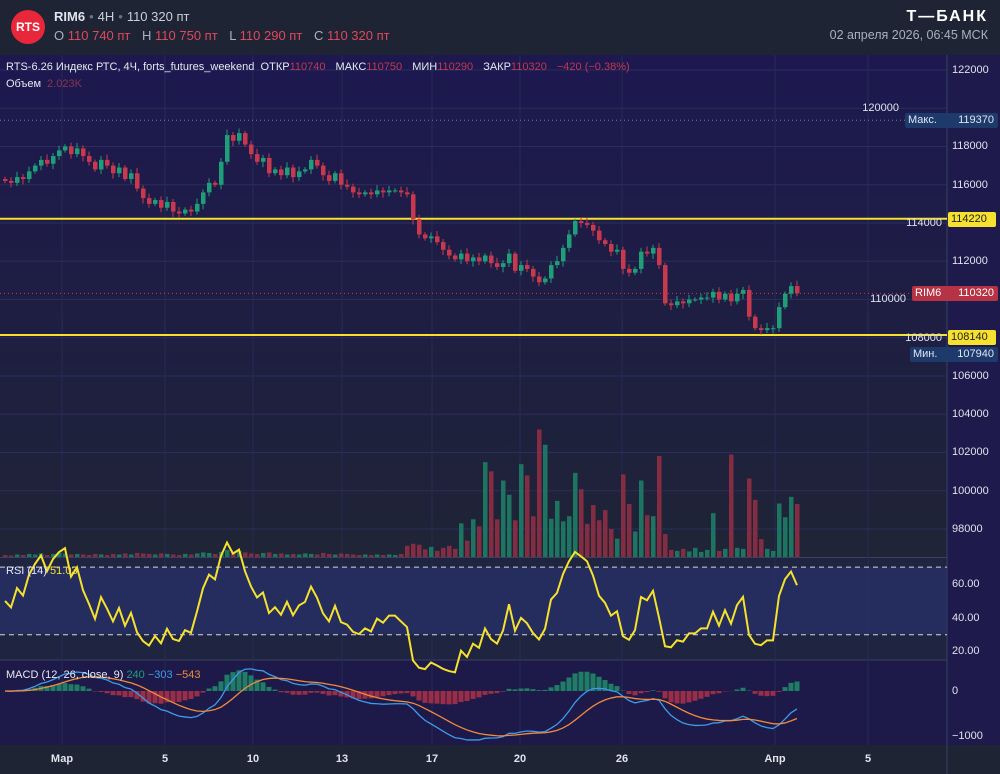  What do you see at coordinates (972, 219) in the screenshot?
I see `level-tag: 114220` at bounding box center [972, 219].